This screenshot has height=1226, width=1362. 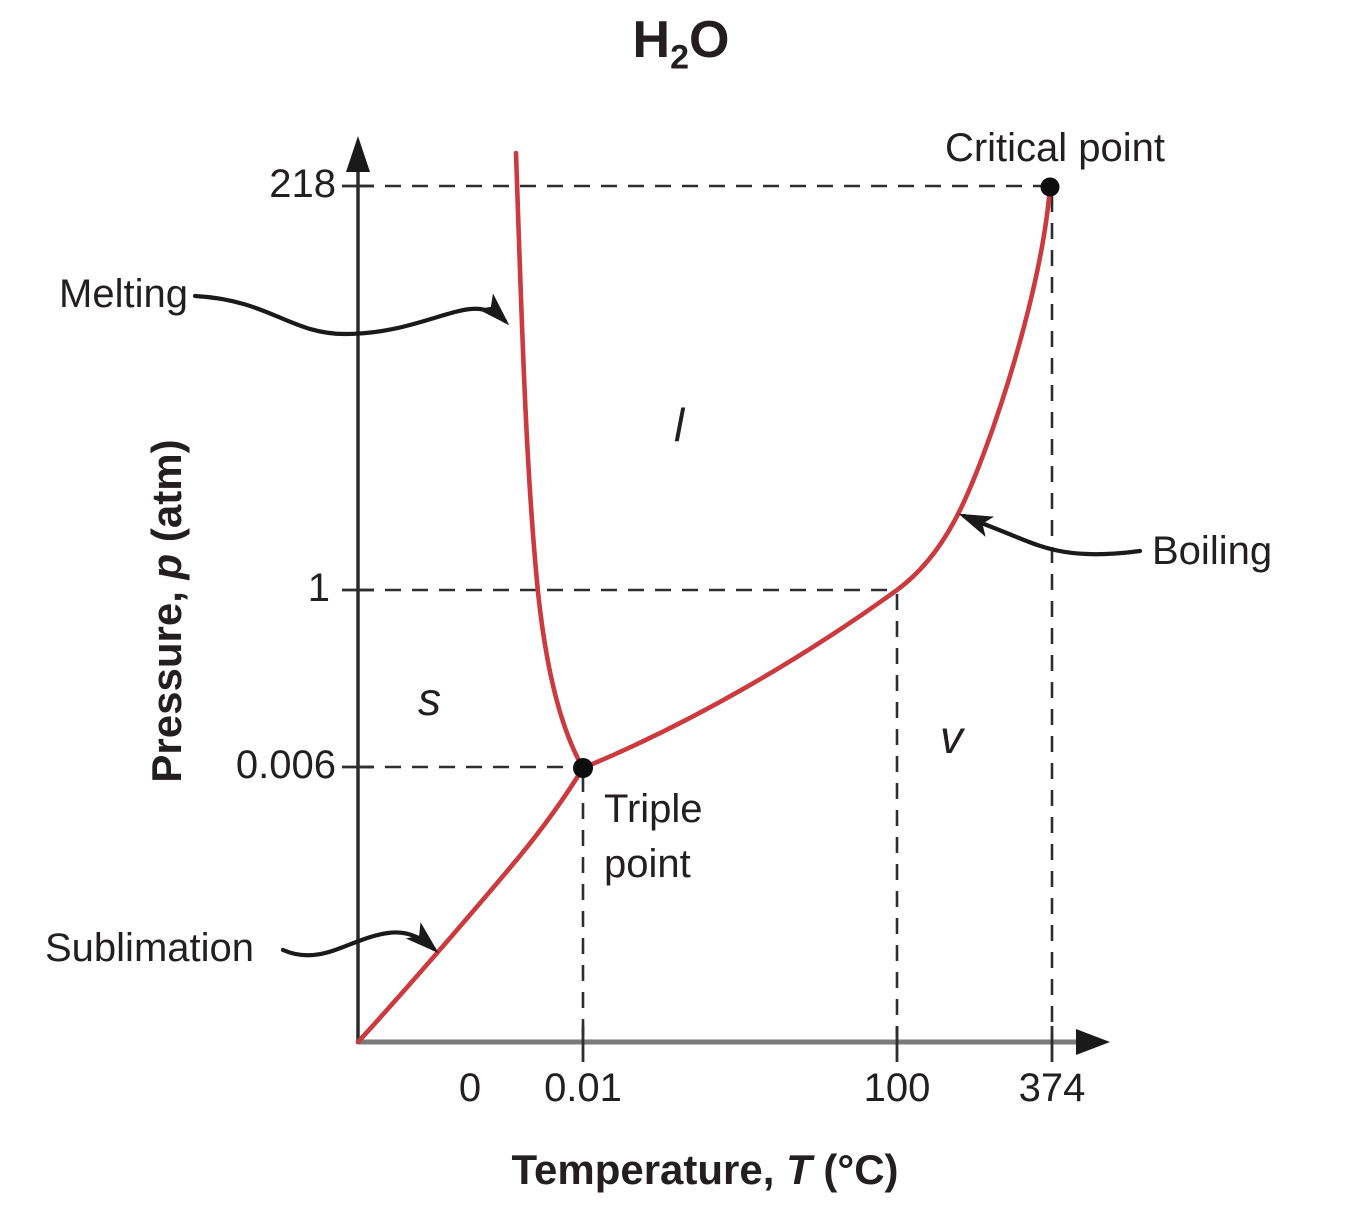 I want to click on x-tick-label-374: 374, so click(x=1052, y=1088).